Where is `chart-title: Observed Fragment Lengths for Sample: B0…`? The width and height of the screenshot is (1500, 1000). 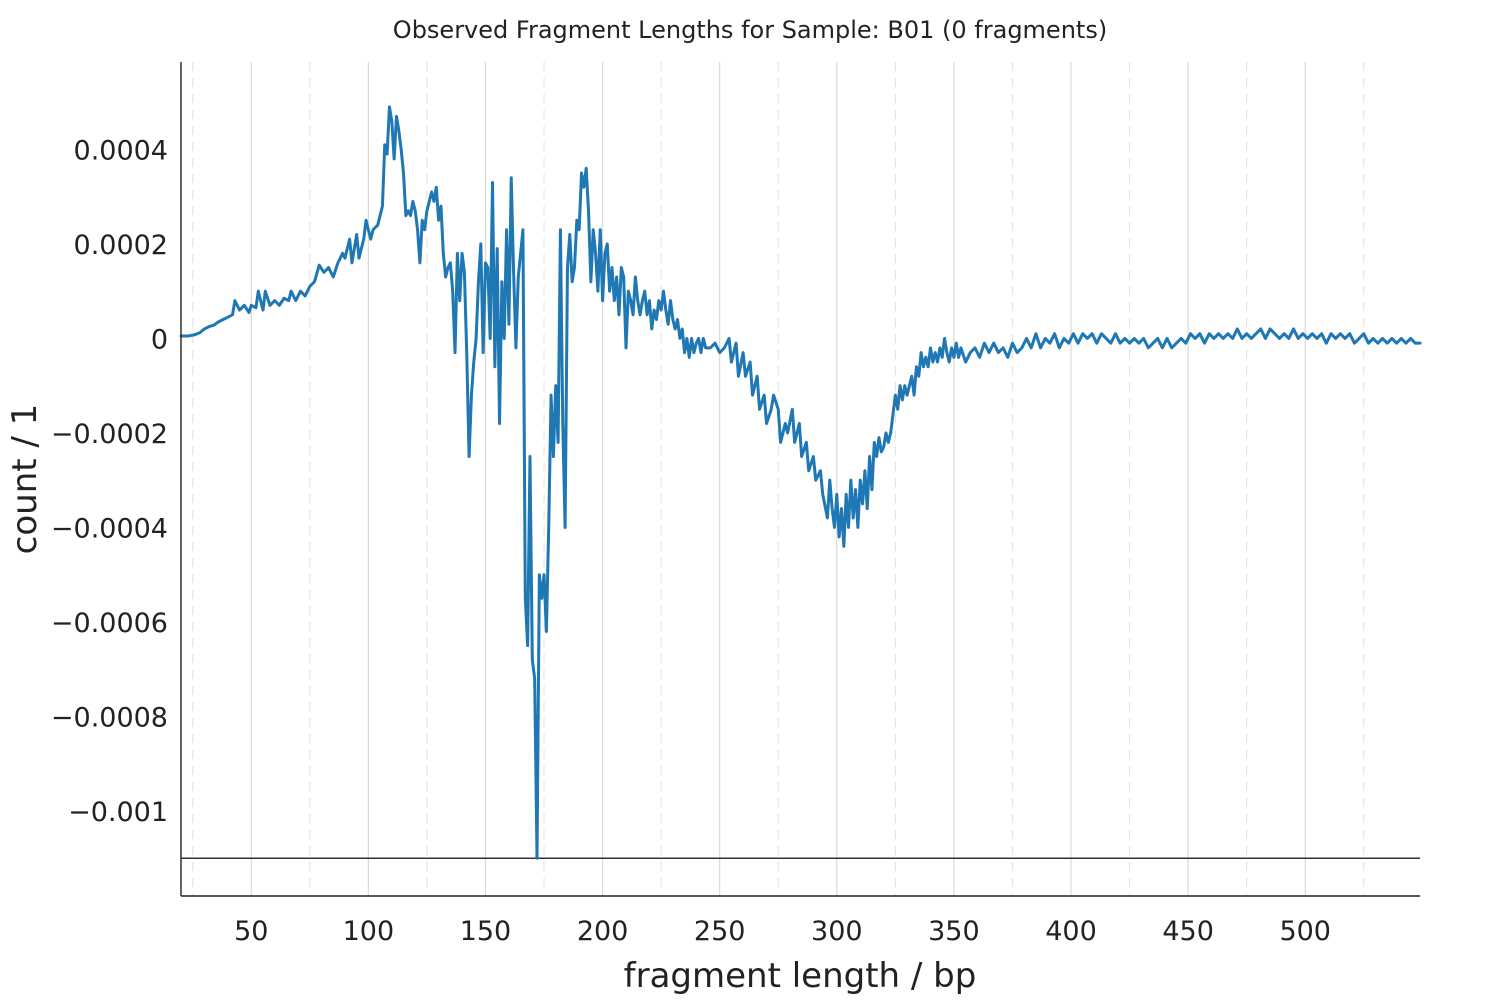
chart-title: Observed Fragment Lengths for Sample: B0… is located at coordinates (750, 30).